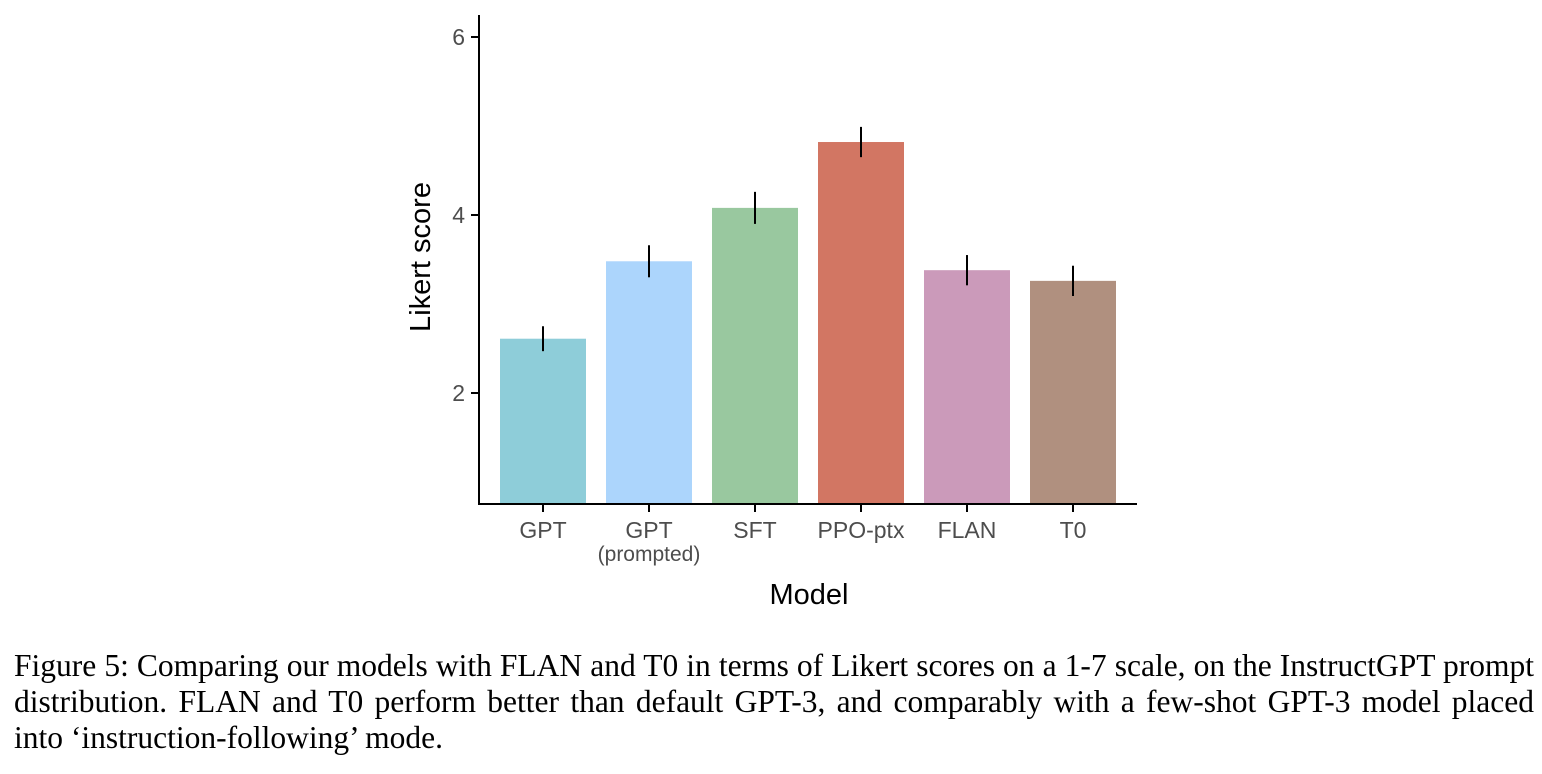 The image size is (1542, 774). What do you see at coordinates (421, 257) in the screenshot?
I see `y-axis-title: Likert score` at bounding box center [421, 257].